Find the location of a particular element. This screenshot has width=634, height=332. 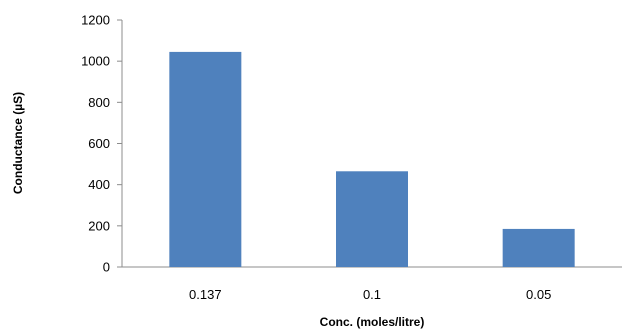

bar-0.1 is located at coordinates (372, 219).